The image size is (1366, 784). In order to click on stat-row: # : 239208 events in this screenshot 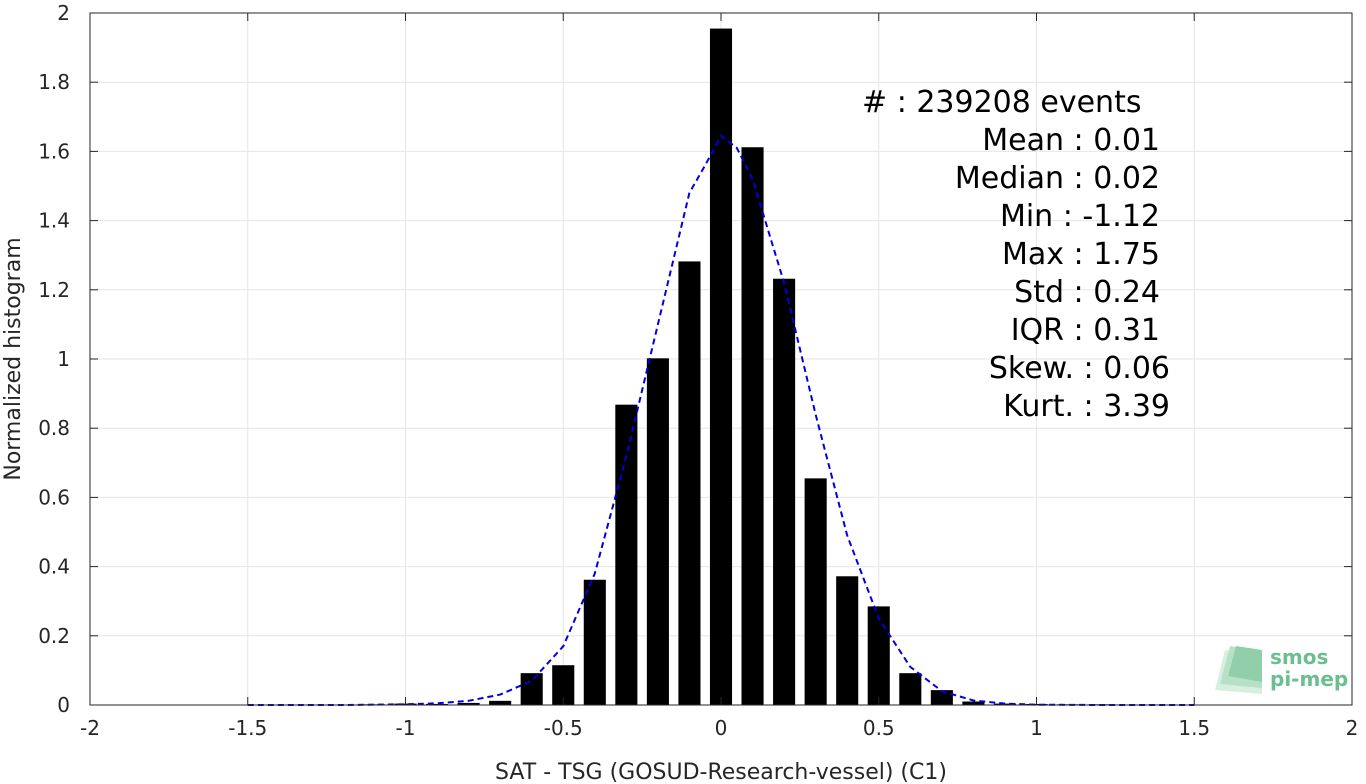, I will do `click(1001, 102)`.